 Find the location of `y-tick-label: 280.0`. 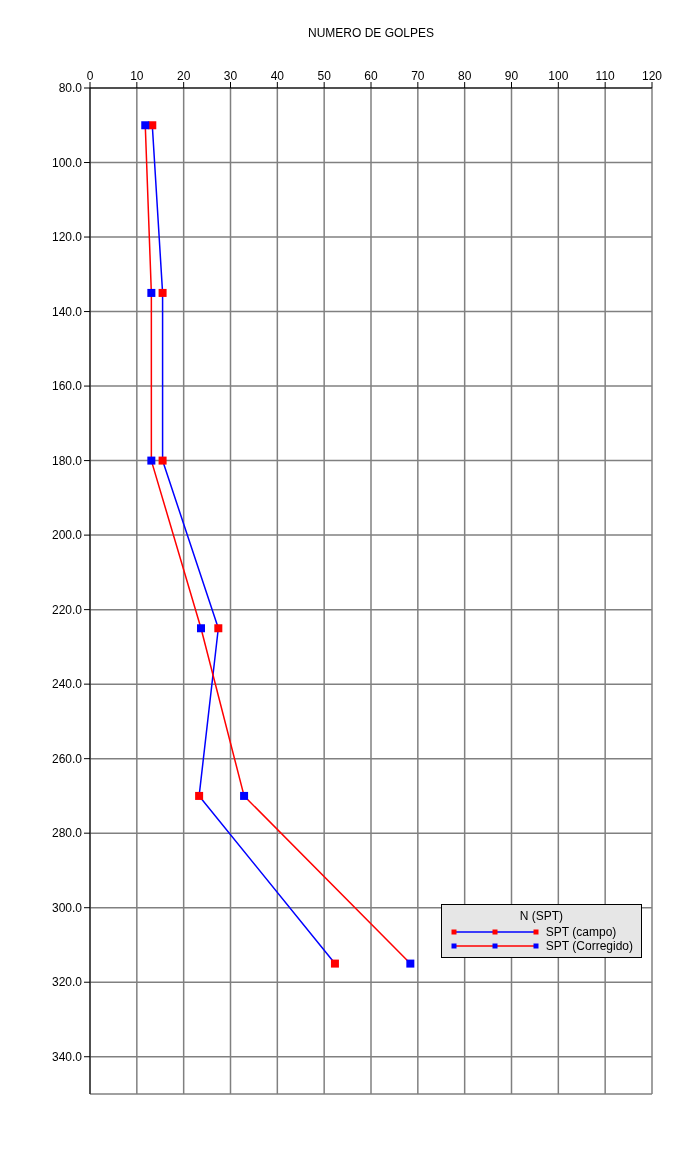

y-tick-label: 280.0 is located at coordinates (67, 833).